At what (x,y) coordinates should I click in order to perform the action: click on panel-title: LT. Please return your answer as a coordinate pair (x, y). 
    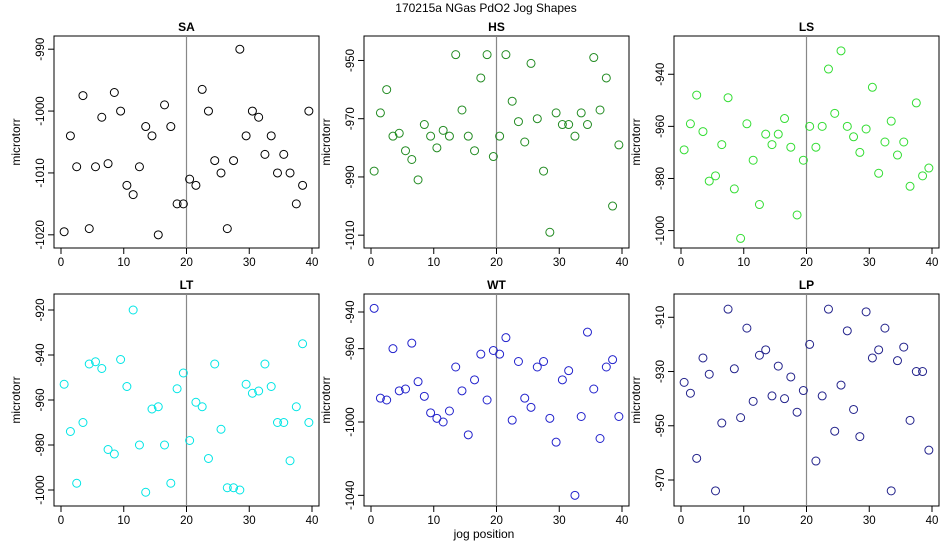
    Looking at the image, I should click on (187, 285).